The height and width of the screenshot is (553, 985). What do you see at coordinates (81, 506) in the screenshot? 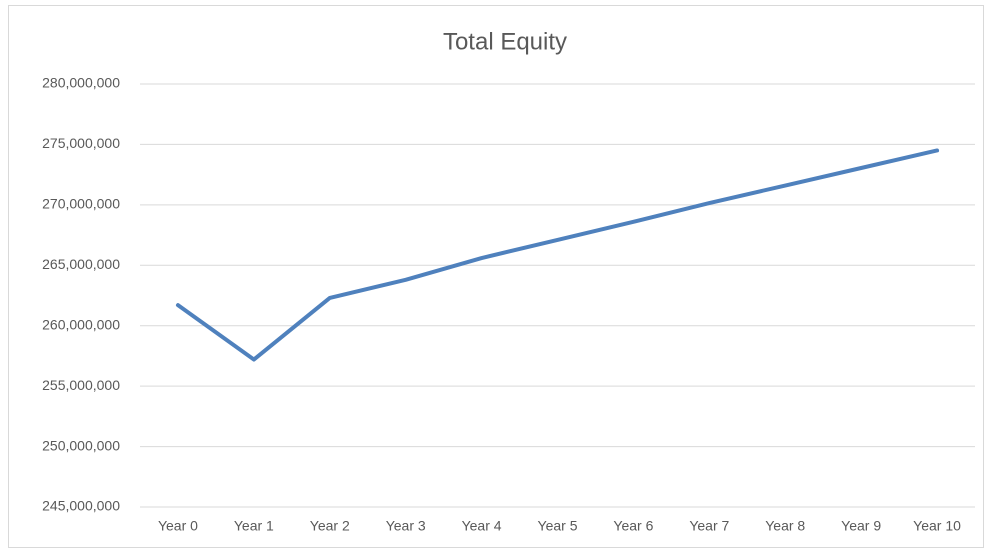
I see `y-tick-label: 245,000,000` at bounding box center [81, 506].